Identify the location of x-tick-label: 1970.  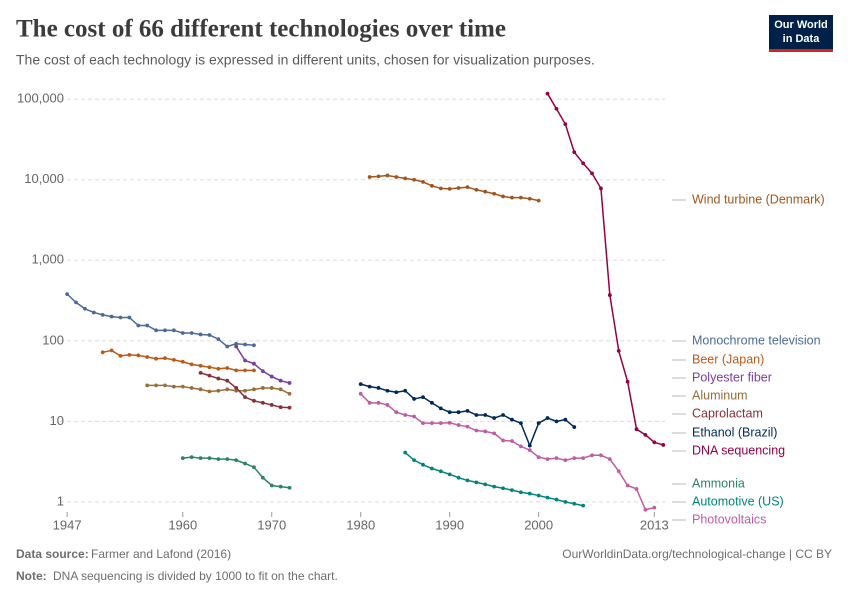
(271, 524).